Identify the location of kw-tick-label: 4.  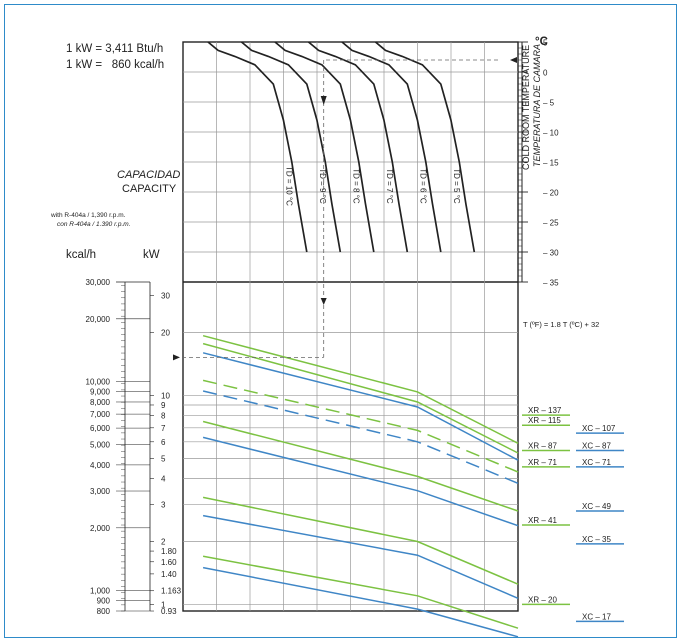
(163, 479).